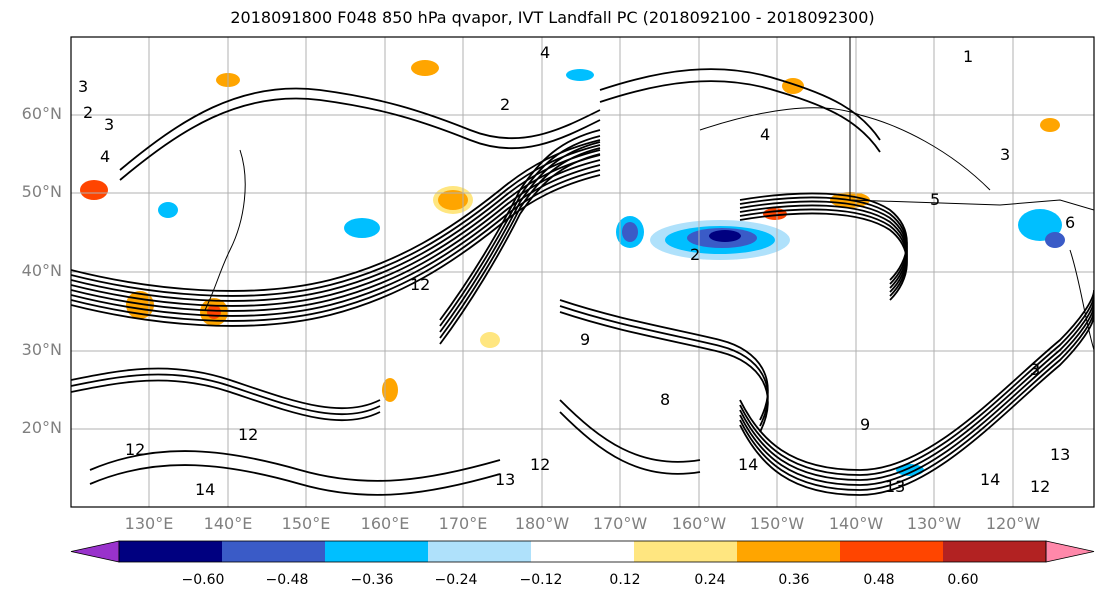  Describe the element at coordinates (665, 399) in the screenshot. I see `contour-label: 8` at that location.